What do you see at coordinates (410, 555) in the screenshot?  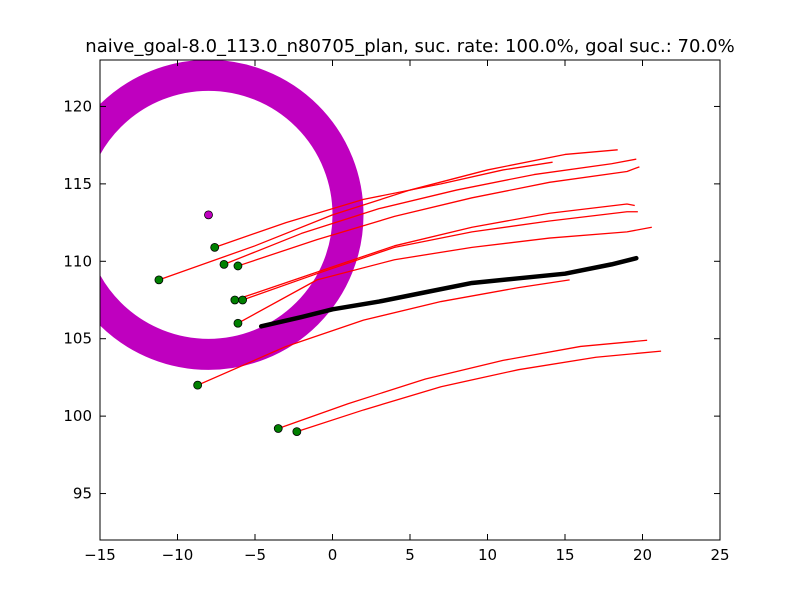 I see `x-tick-label: 5` at bounding box center [410, 555].